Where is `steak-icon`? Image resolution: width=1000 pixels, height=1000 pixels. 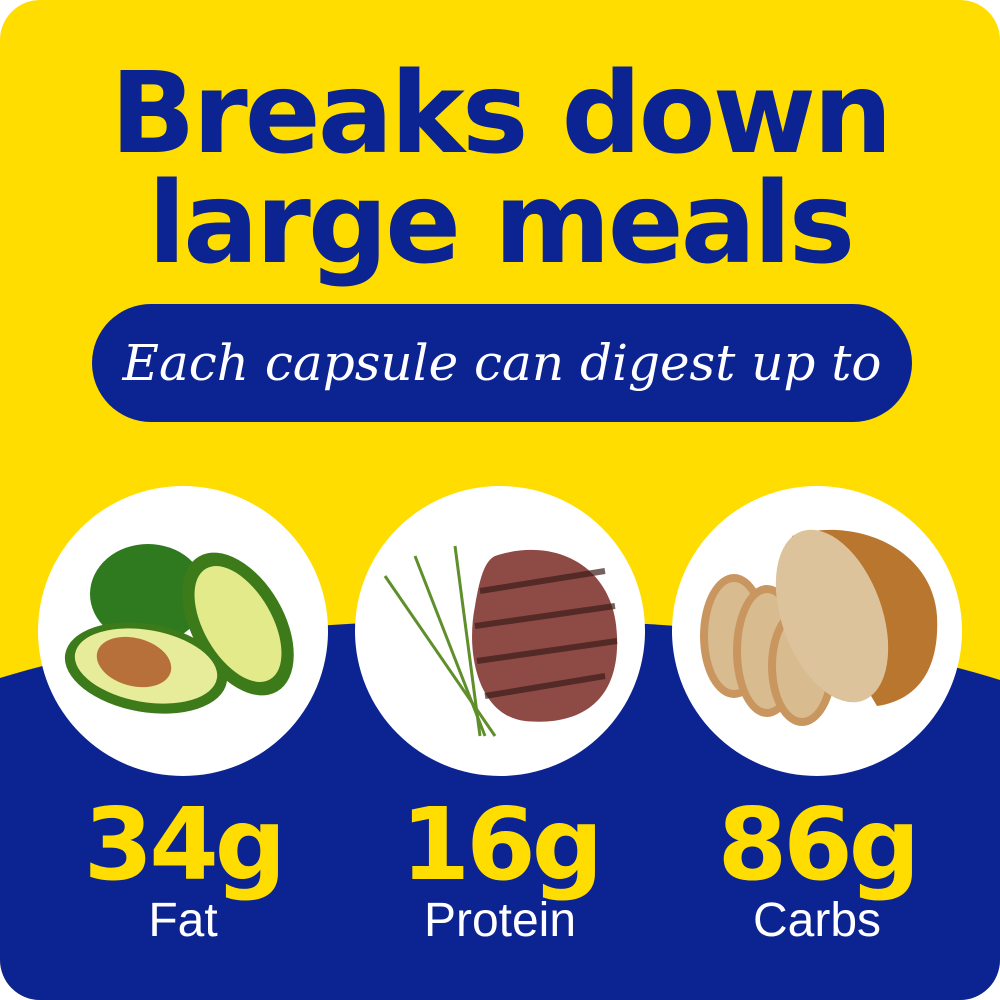
steak-icon is located at coordinates (500, 641).